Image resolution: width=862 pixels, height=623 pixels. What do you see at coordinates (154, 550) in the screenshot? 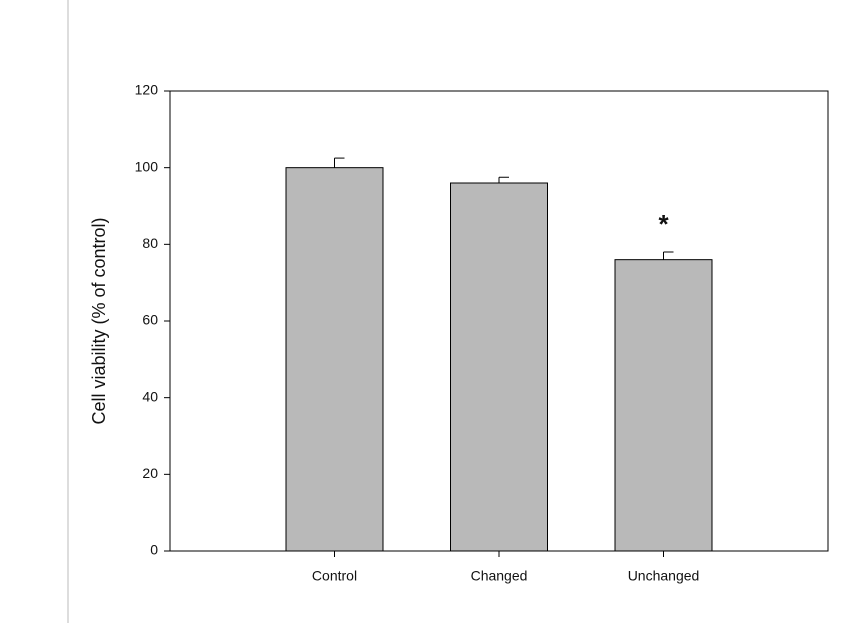
I see `y-tick-label: 0` at bounding box center [154, 550].